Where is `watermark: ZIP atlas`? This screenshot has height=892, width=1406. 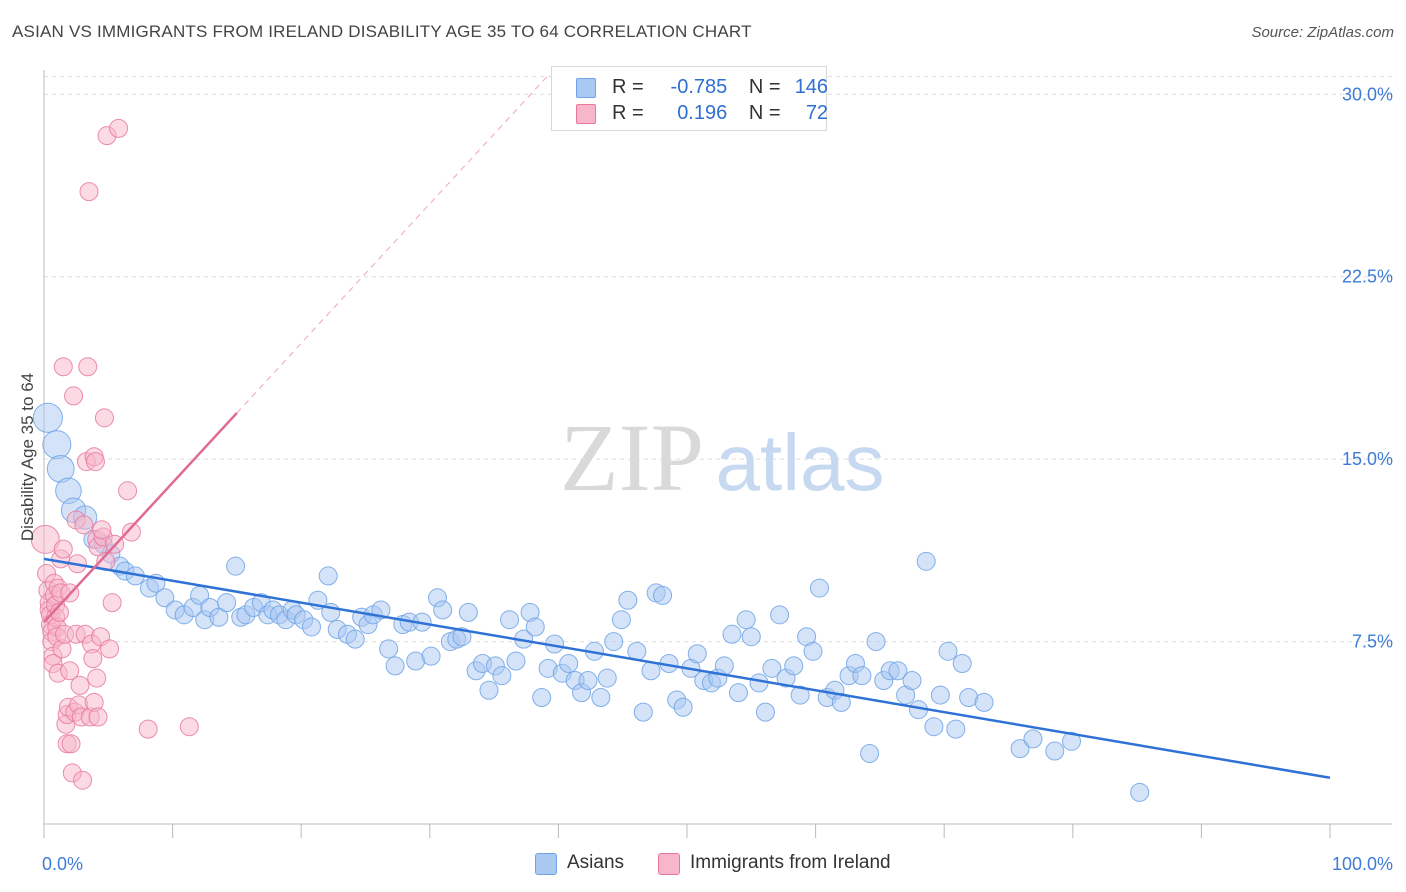 watermark: ZIP atlas is located at coordinates (722, 457).